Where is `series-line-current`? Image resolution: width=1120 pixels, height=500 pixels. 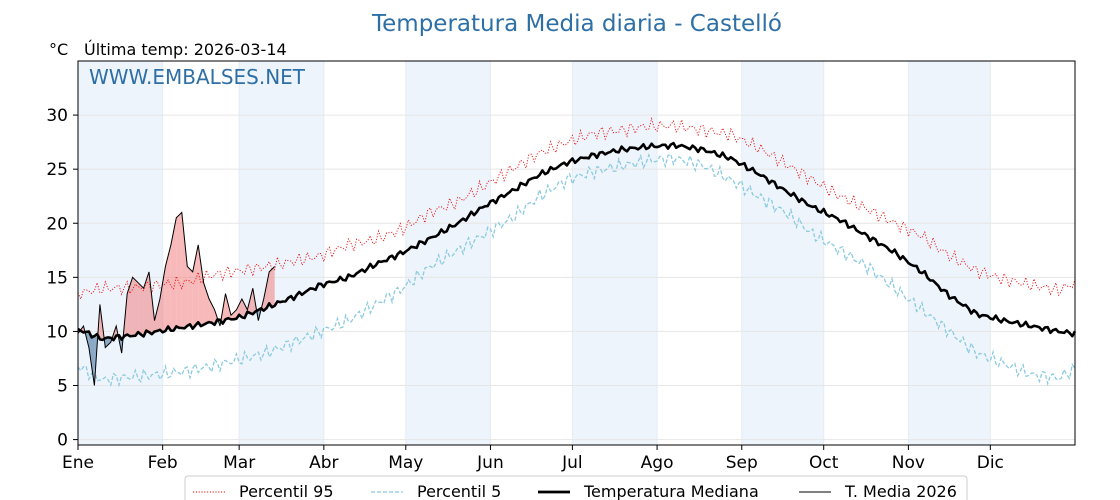 series-line-current is located at coordinates (176, 298).